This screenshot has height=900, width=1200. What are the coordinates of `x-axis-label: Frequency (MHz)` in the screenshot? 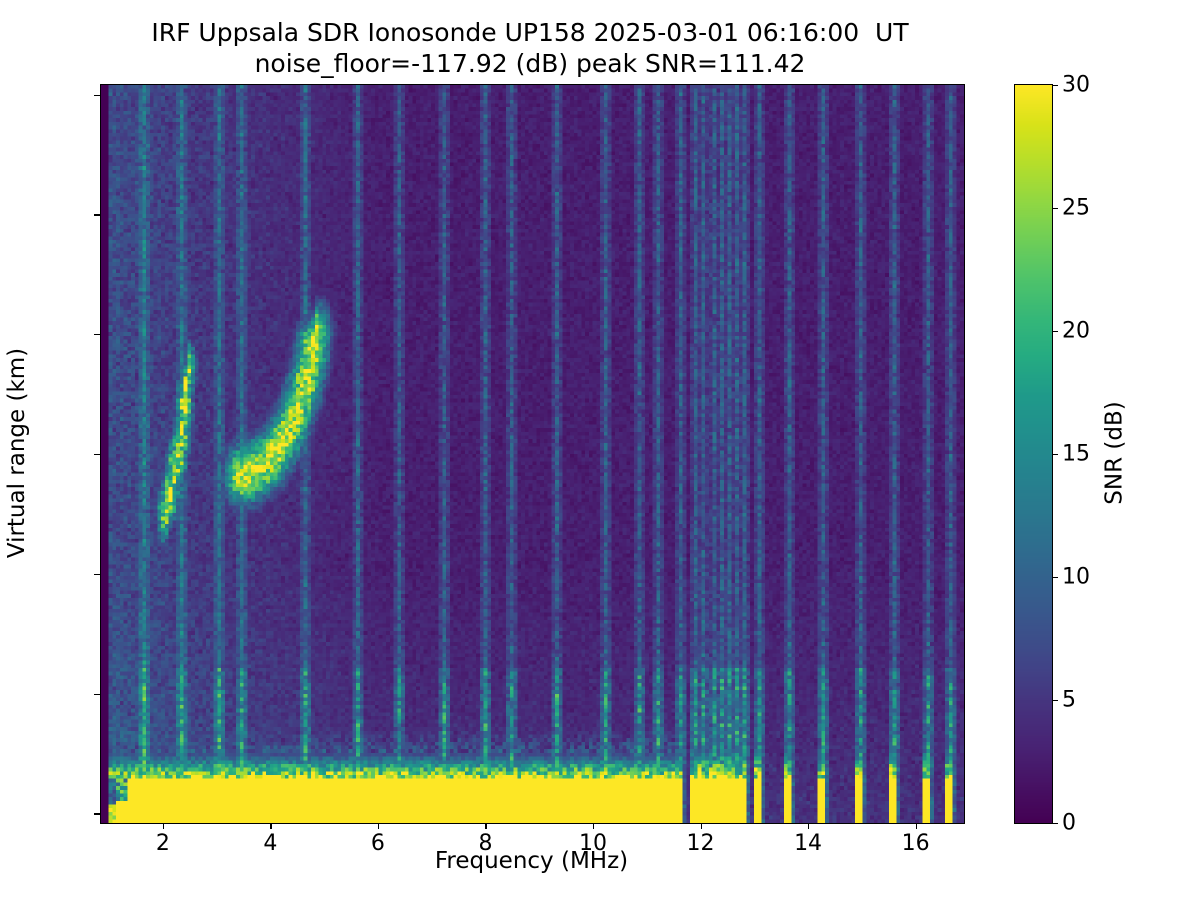 It's located at (531, 861).